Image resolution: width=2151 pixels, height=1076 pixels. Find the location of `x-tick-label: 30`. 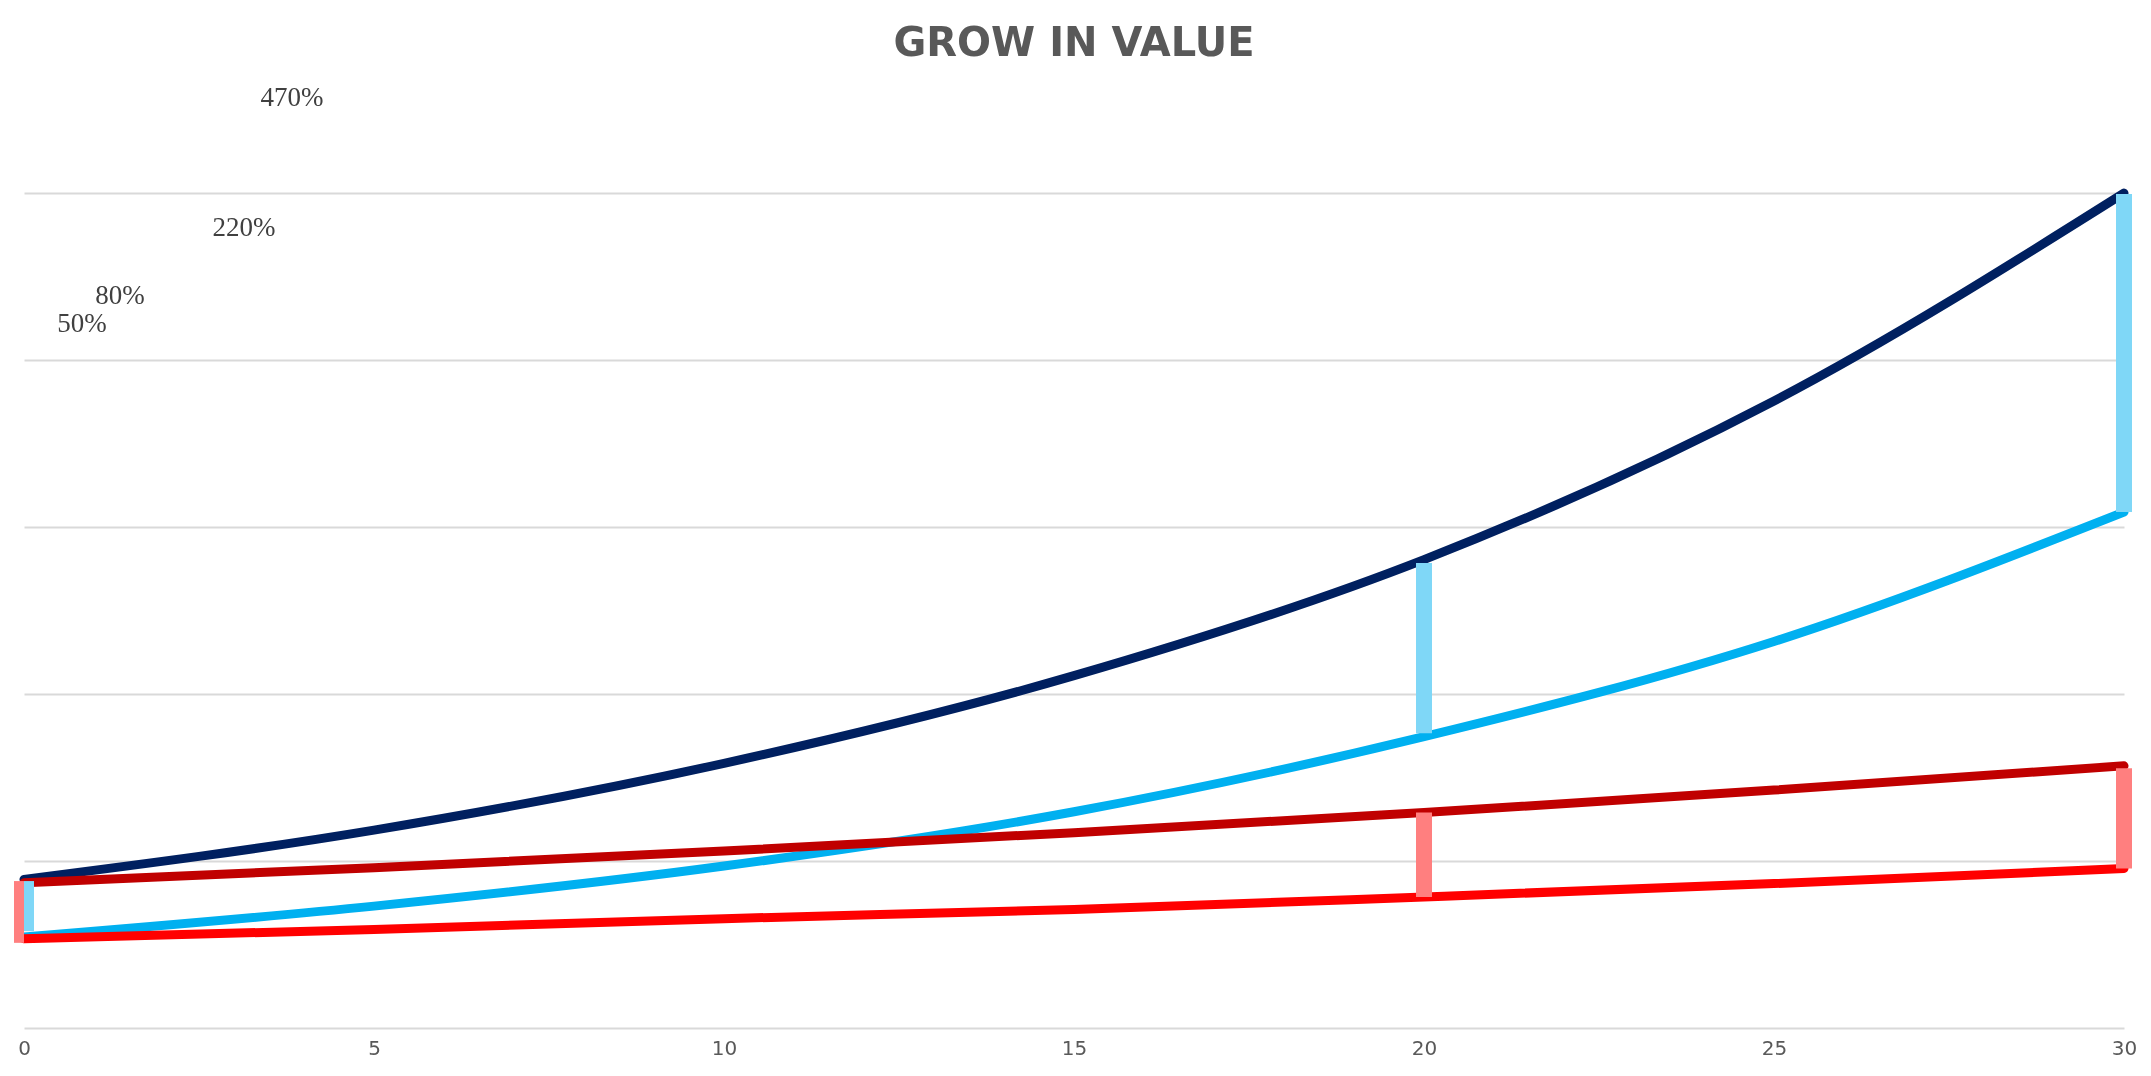

x-tick-label: 30 is located at coordinates (2124, 1047).